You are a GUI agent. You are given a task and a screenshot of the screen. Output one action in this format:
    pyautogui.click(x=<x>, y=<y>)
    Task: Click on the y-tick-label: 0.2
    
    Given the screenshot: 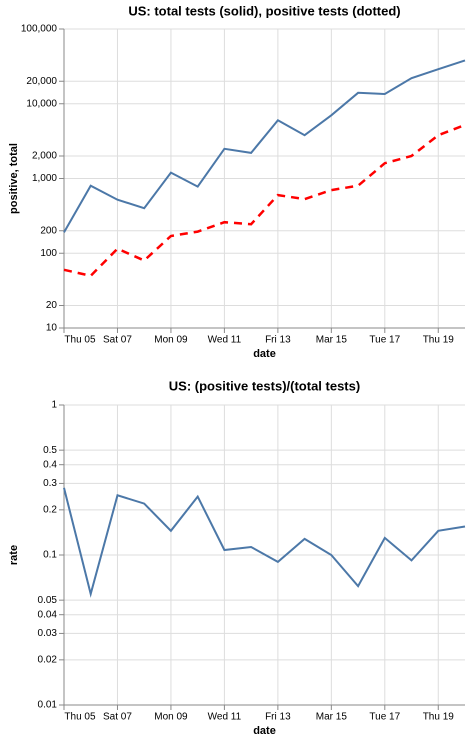 What is the action you would take?
    pyautogui.click(x=50, y=509)
    